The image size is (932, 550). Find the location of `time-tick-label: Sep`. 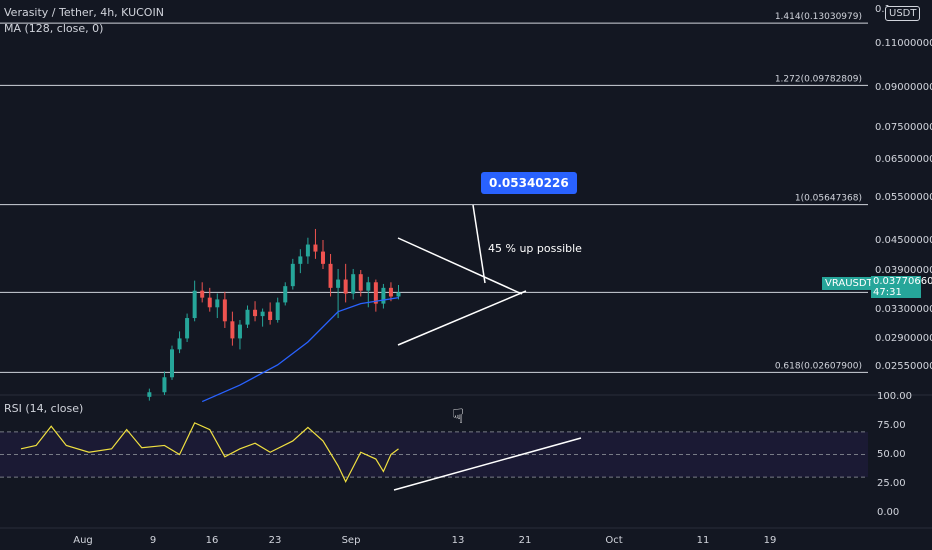

time-tick-label: Sep is located at coordinates (351, 540).